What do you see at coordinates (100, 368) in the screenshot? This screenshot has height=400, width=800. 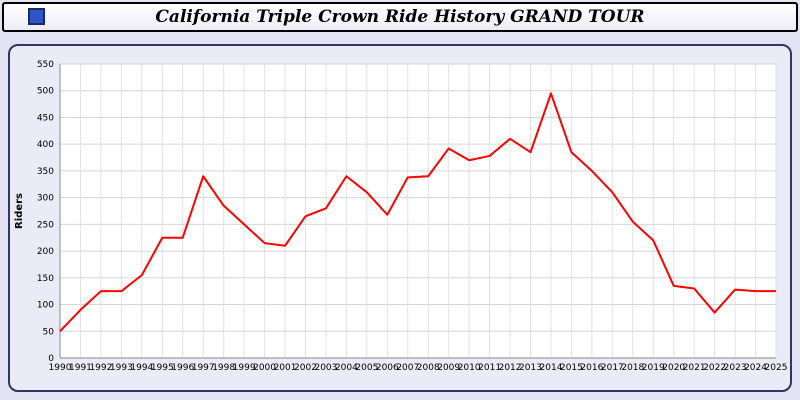 I see `svg-text: 1992` at bounding box center [100, 368].